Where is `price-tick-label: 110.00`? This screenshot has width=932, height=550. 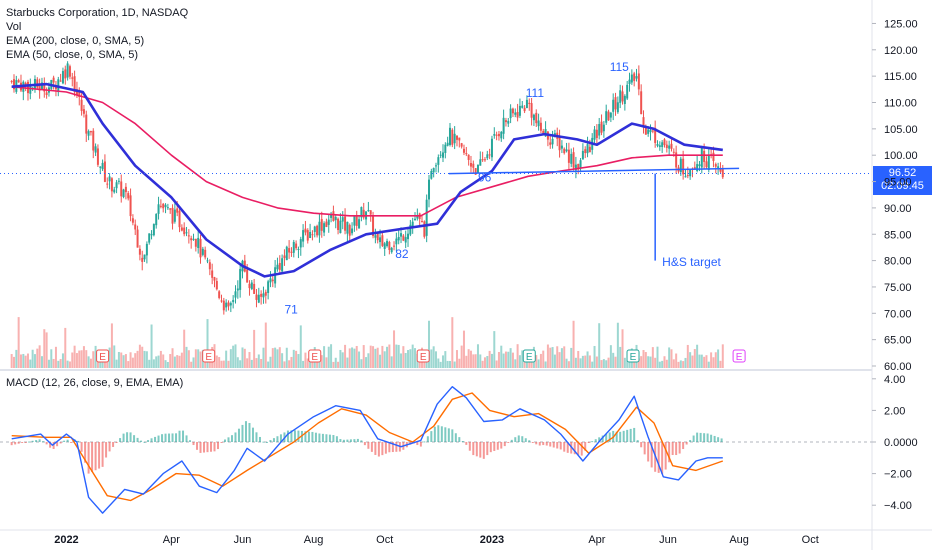
price-tick-label: 110.00 is located at coordinates (900, 104).